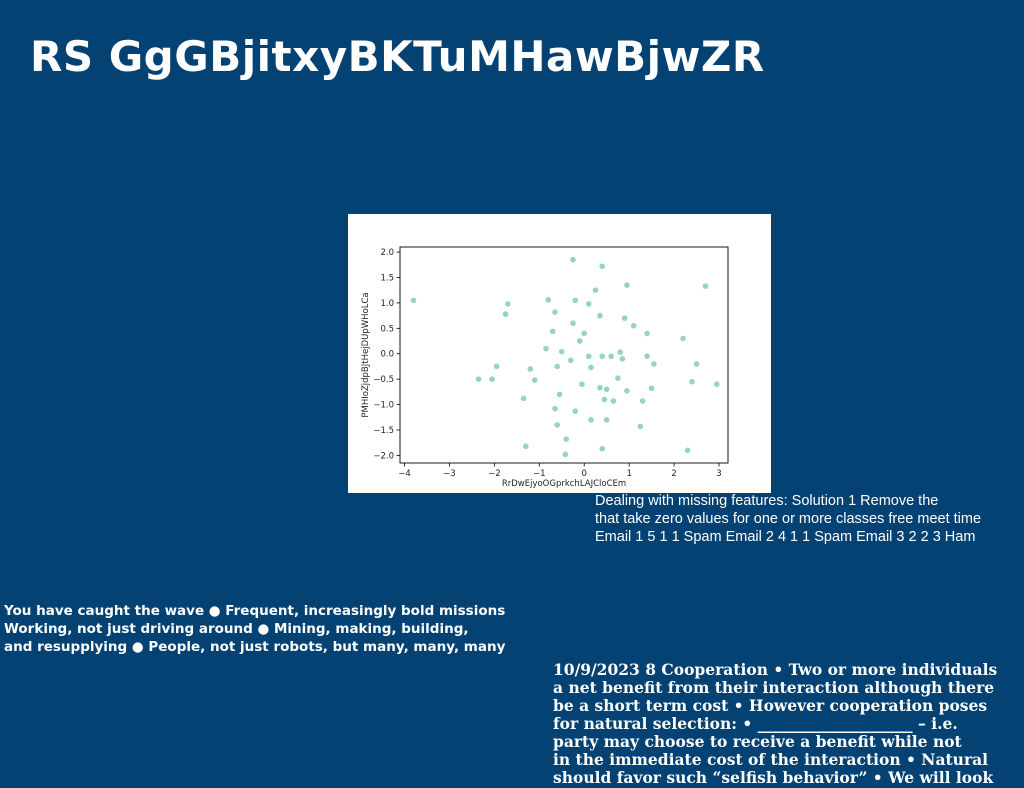  Describe the element at coordinates (383, 431) in the screenshot. I see `y-tick-label: −1.5` at that location.